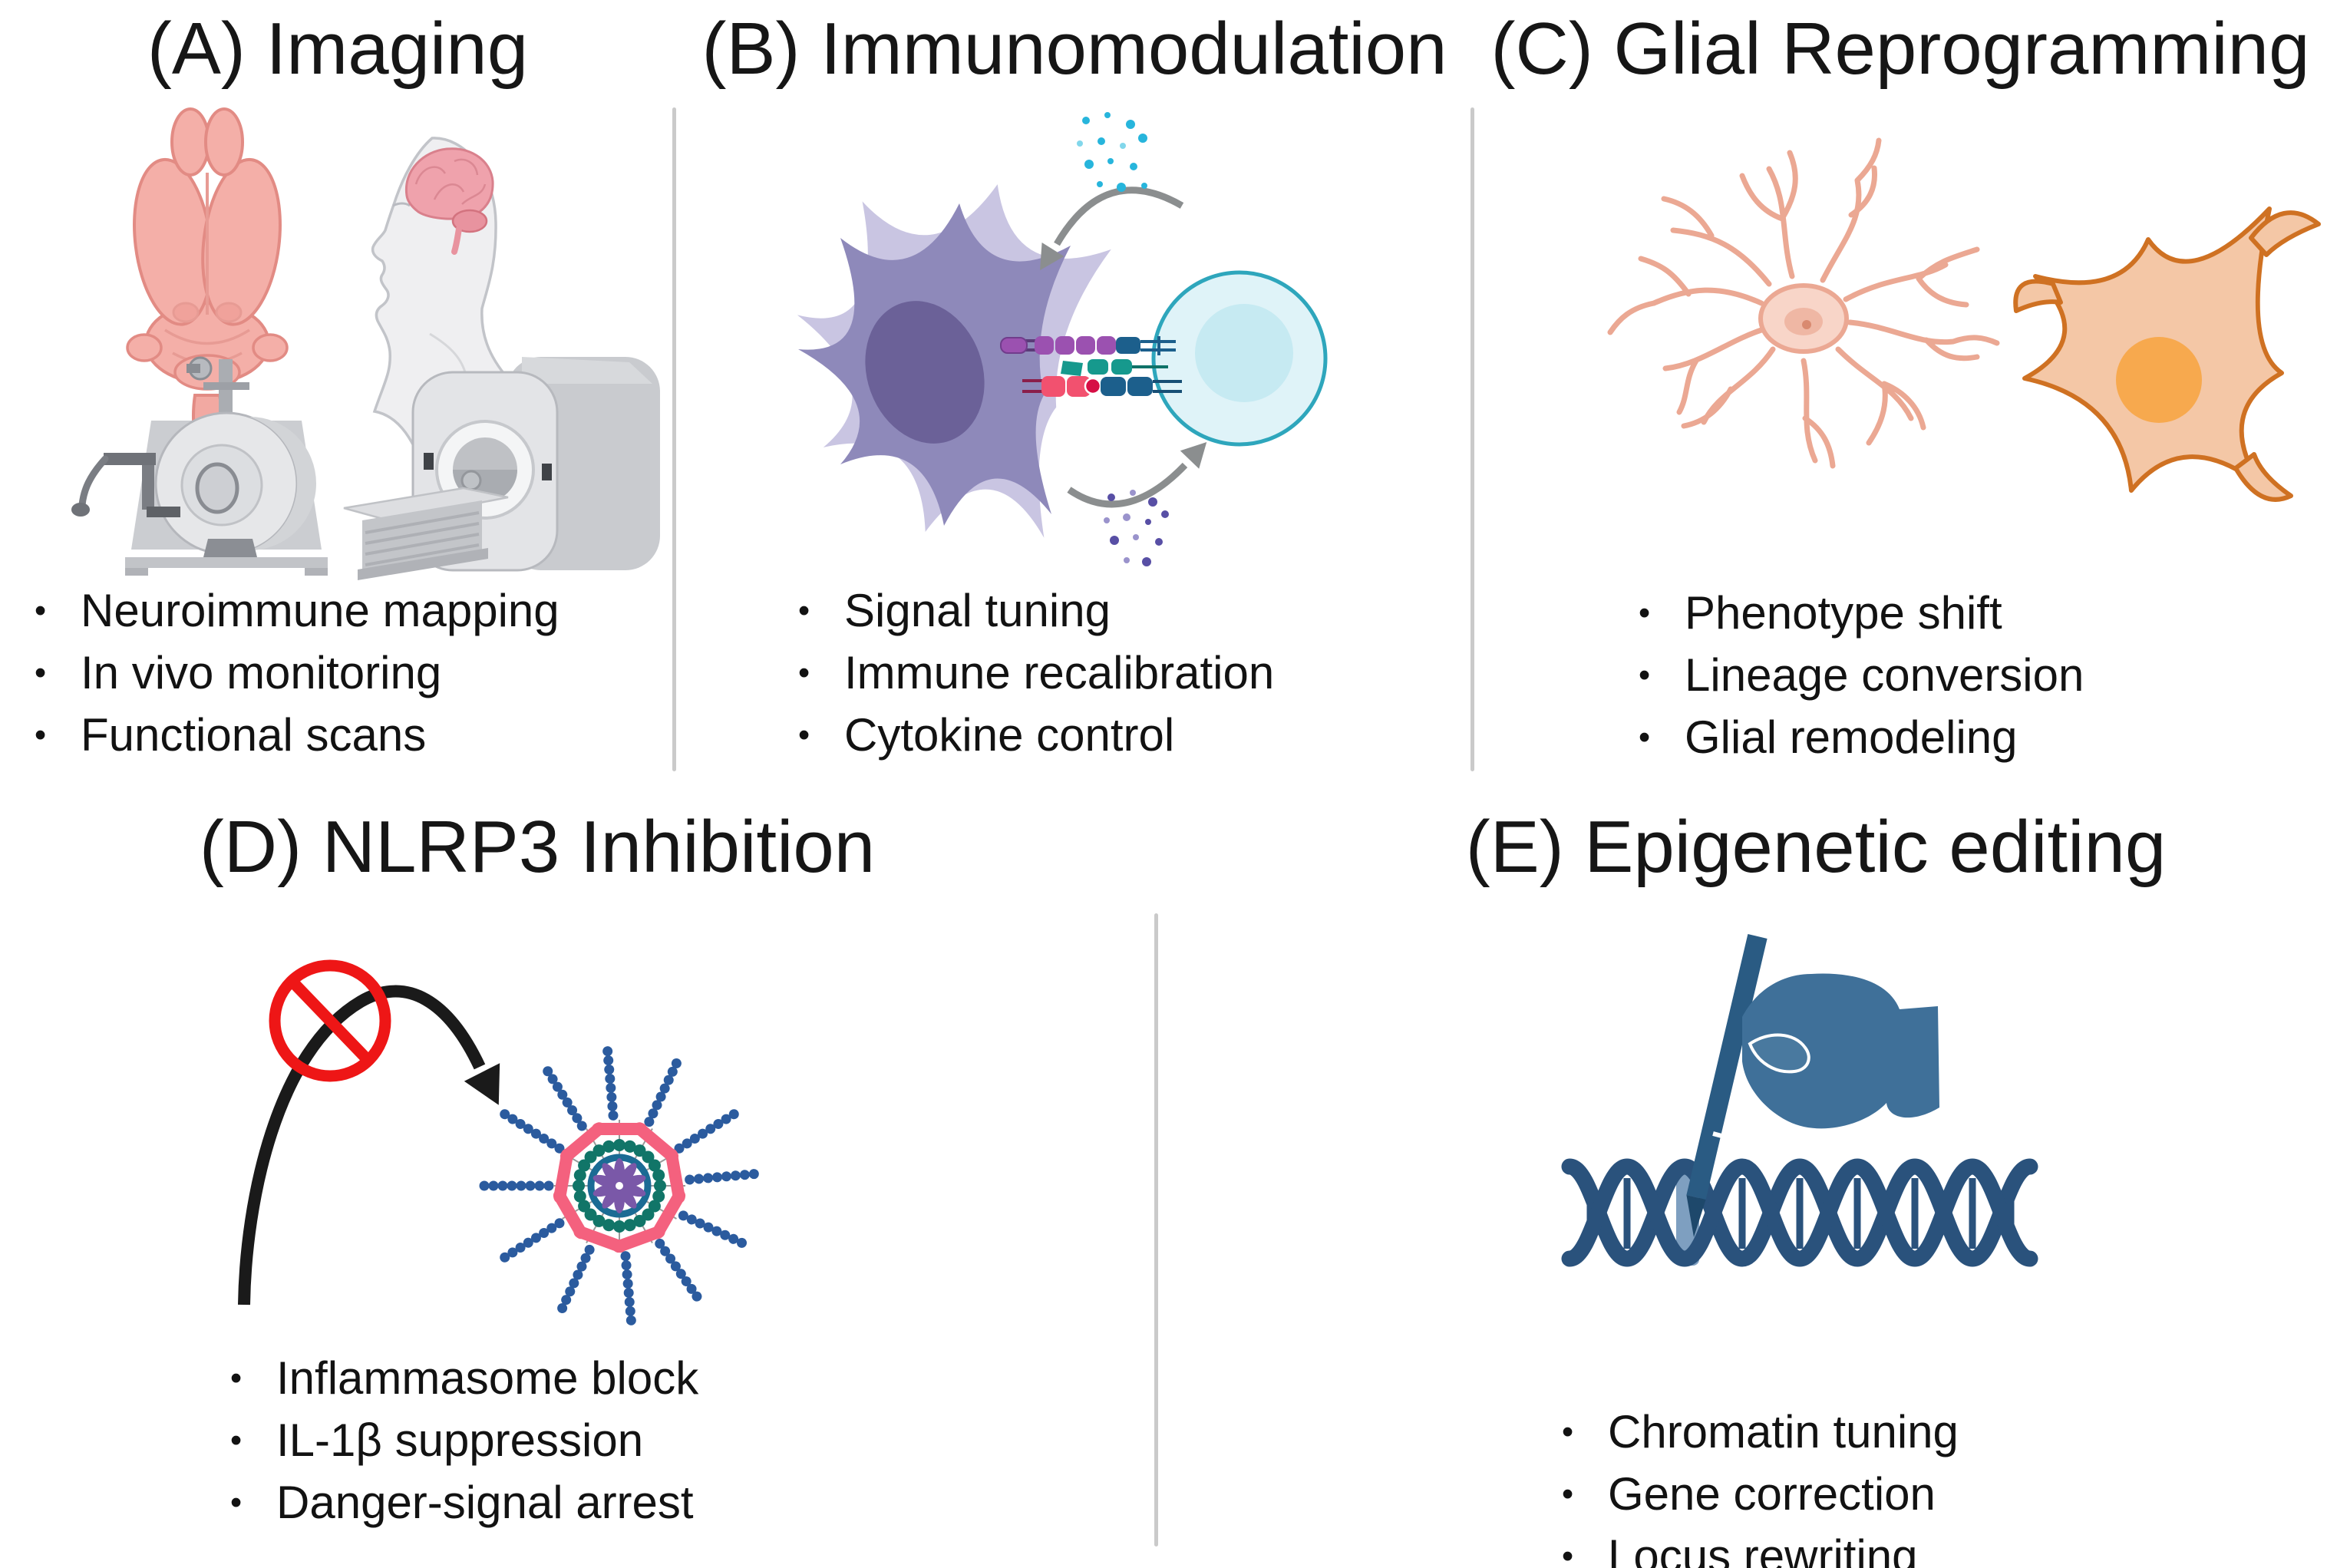 This screenshot has width=2327, height=1568. I want to click on t-cell-icon, so click(1240, 358).